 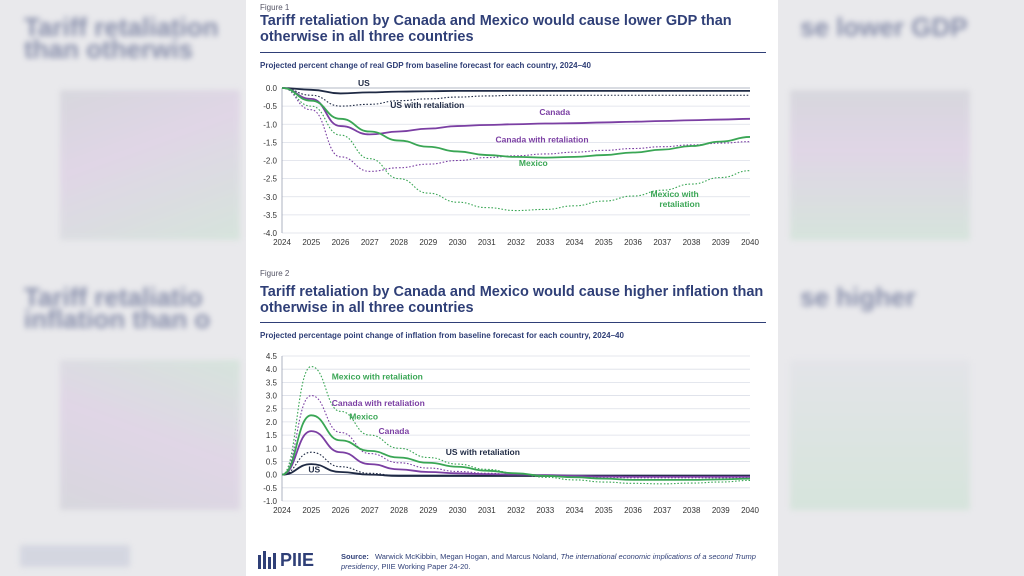 What do you see at coordinates (272, 356) in the screenshot?
I see `inflation-y-tick: 4.5` at bounding box center [272, 356].